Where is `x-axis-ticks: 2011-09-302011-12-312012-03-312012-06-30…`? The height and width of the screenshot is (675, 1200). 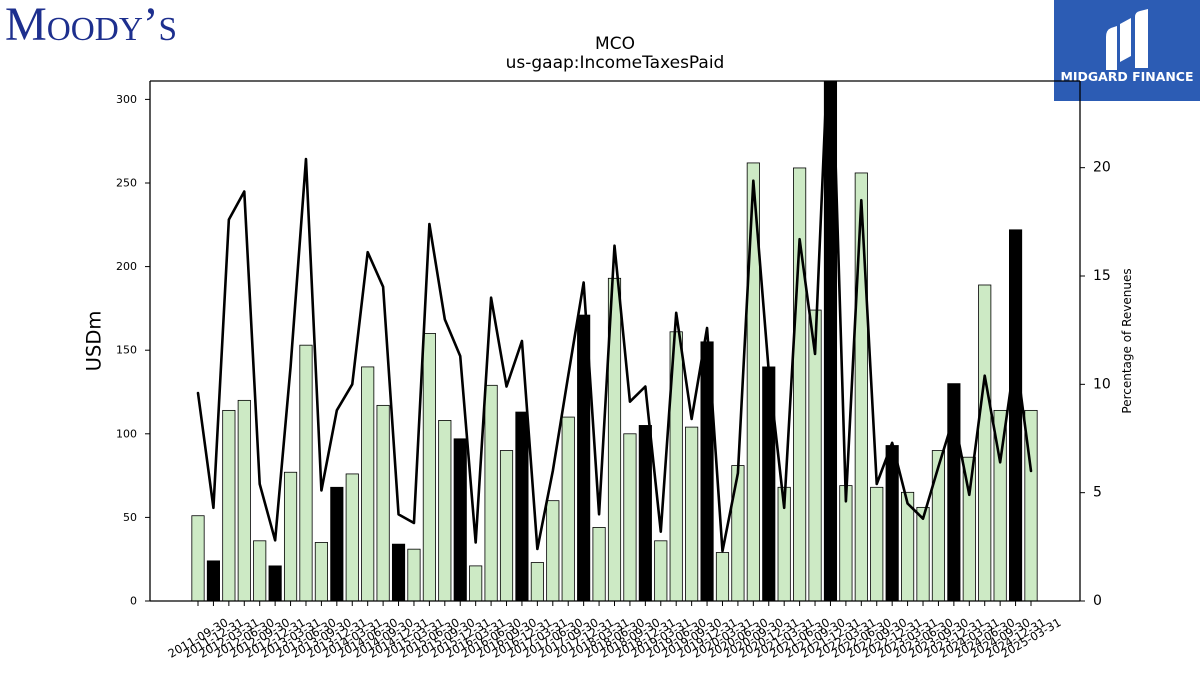 x-axis-ticks: 2011-09-302011-12-312012-03-312012-06-30… is located at coordinates (614, 631).